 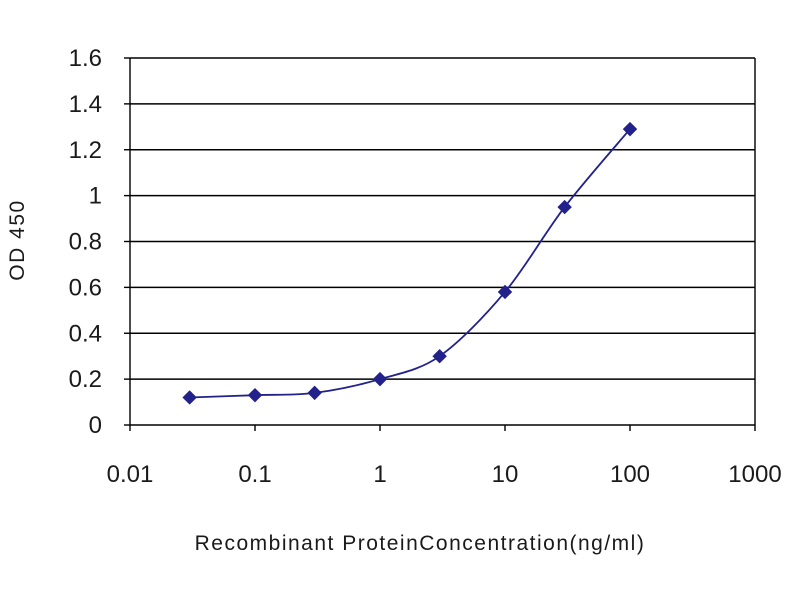 I want to click on y-tick-label-2: 0.4, so click(x=85, y=333).